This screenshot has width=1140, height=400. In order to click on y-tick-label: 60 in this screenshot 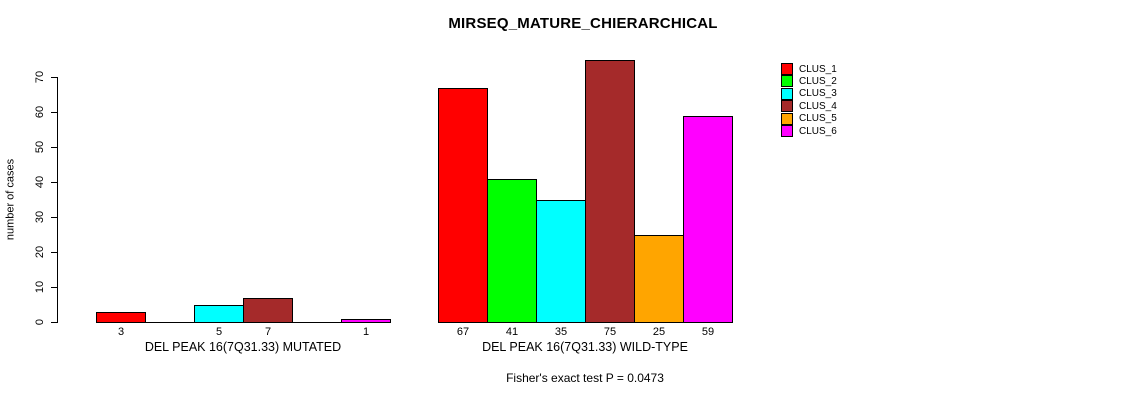, I will do `click(40, 112)`.